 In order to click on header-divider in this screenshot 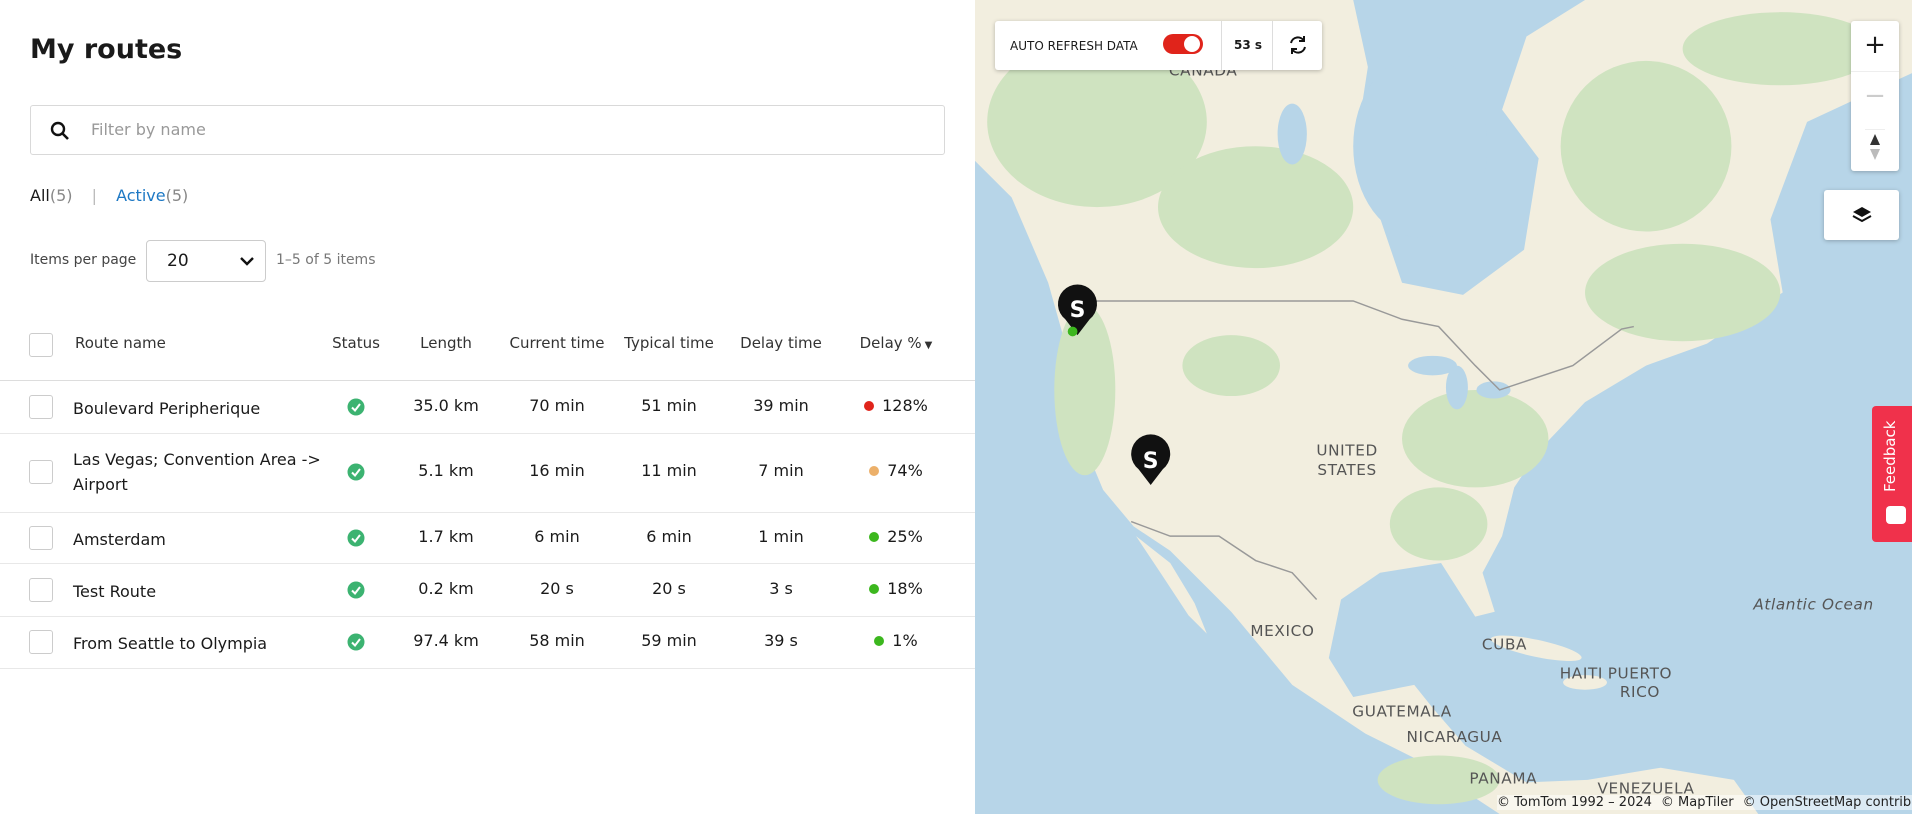, I will do `click(487, 380)`.